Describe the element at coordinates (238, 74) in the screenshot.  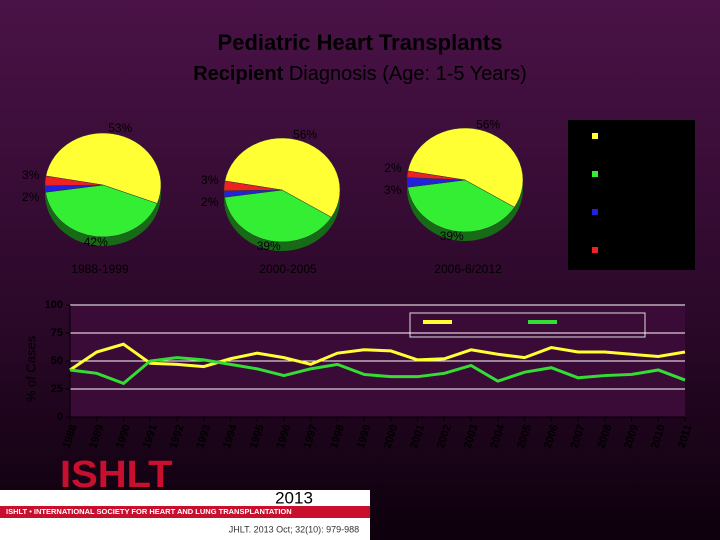
I see `title-bold: Recipient` at that location.